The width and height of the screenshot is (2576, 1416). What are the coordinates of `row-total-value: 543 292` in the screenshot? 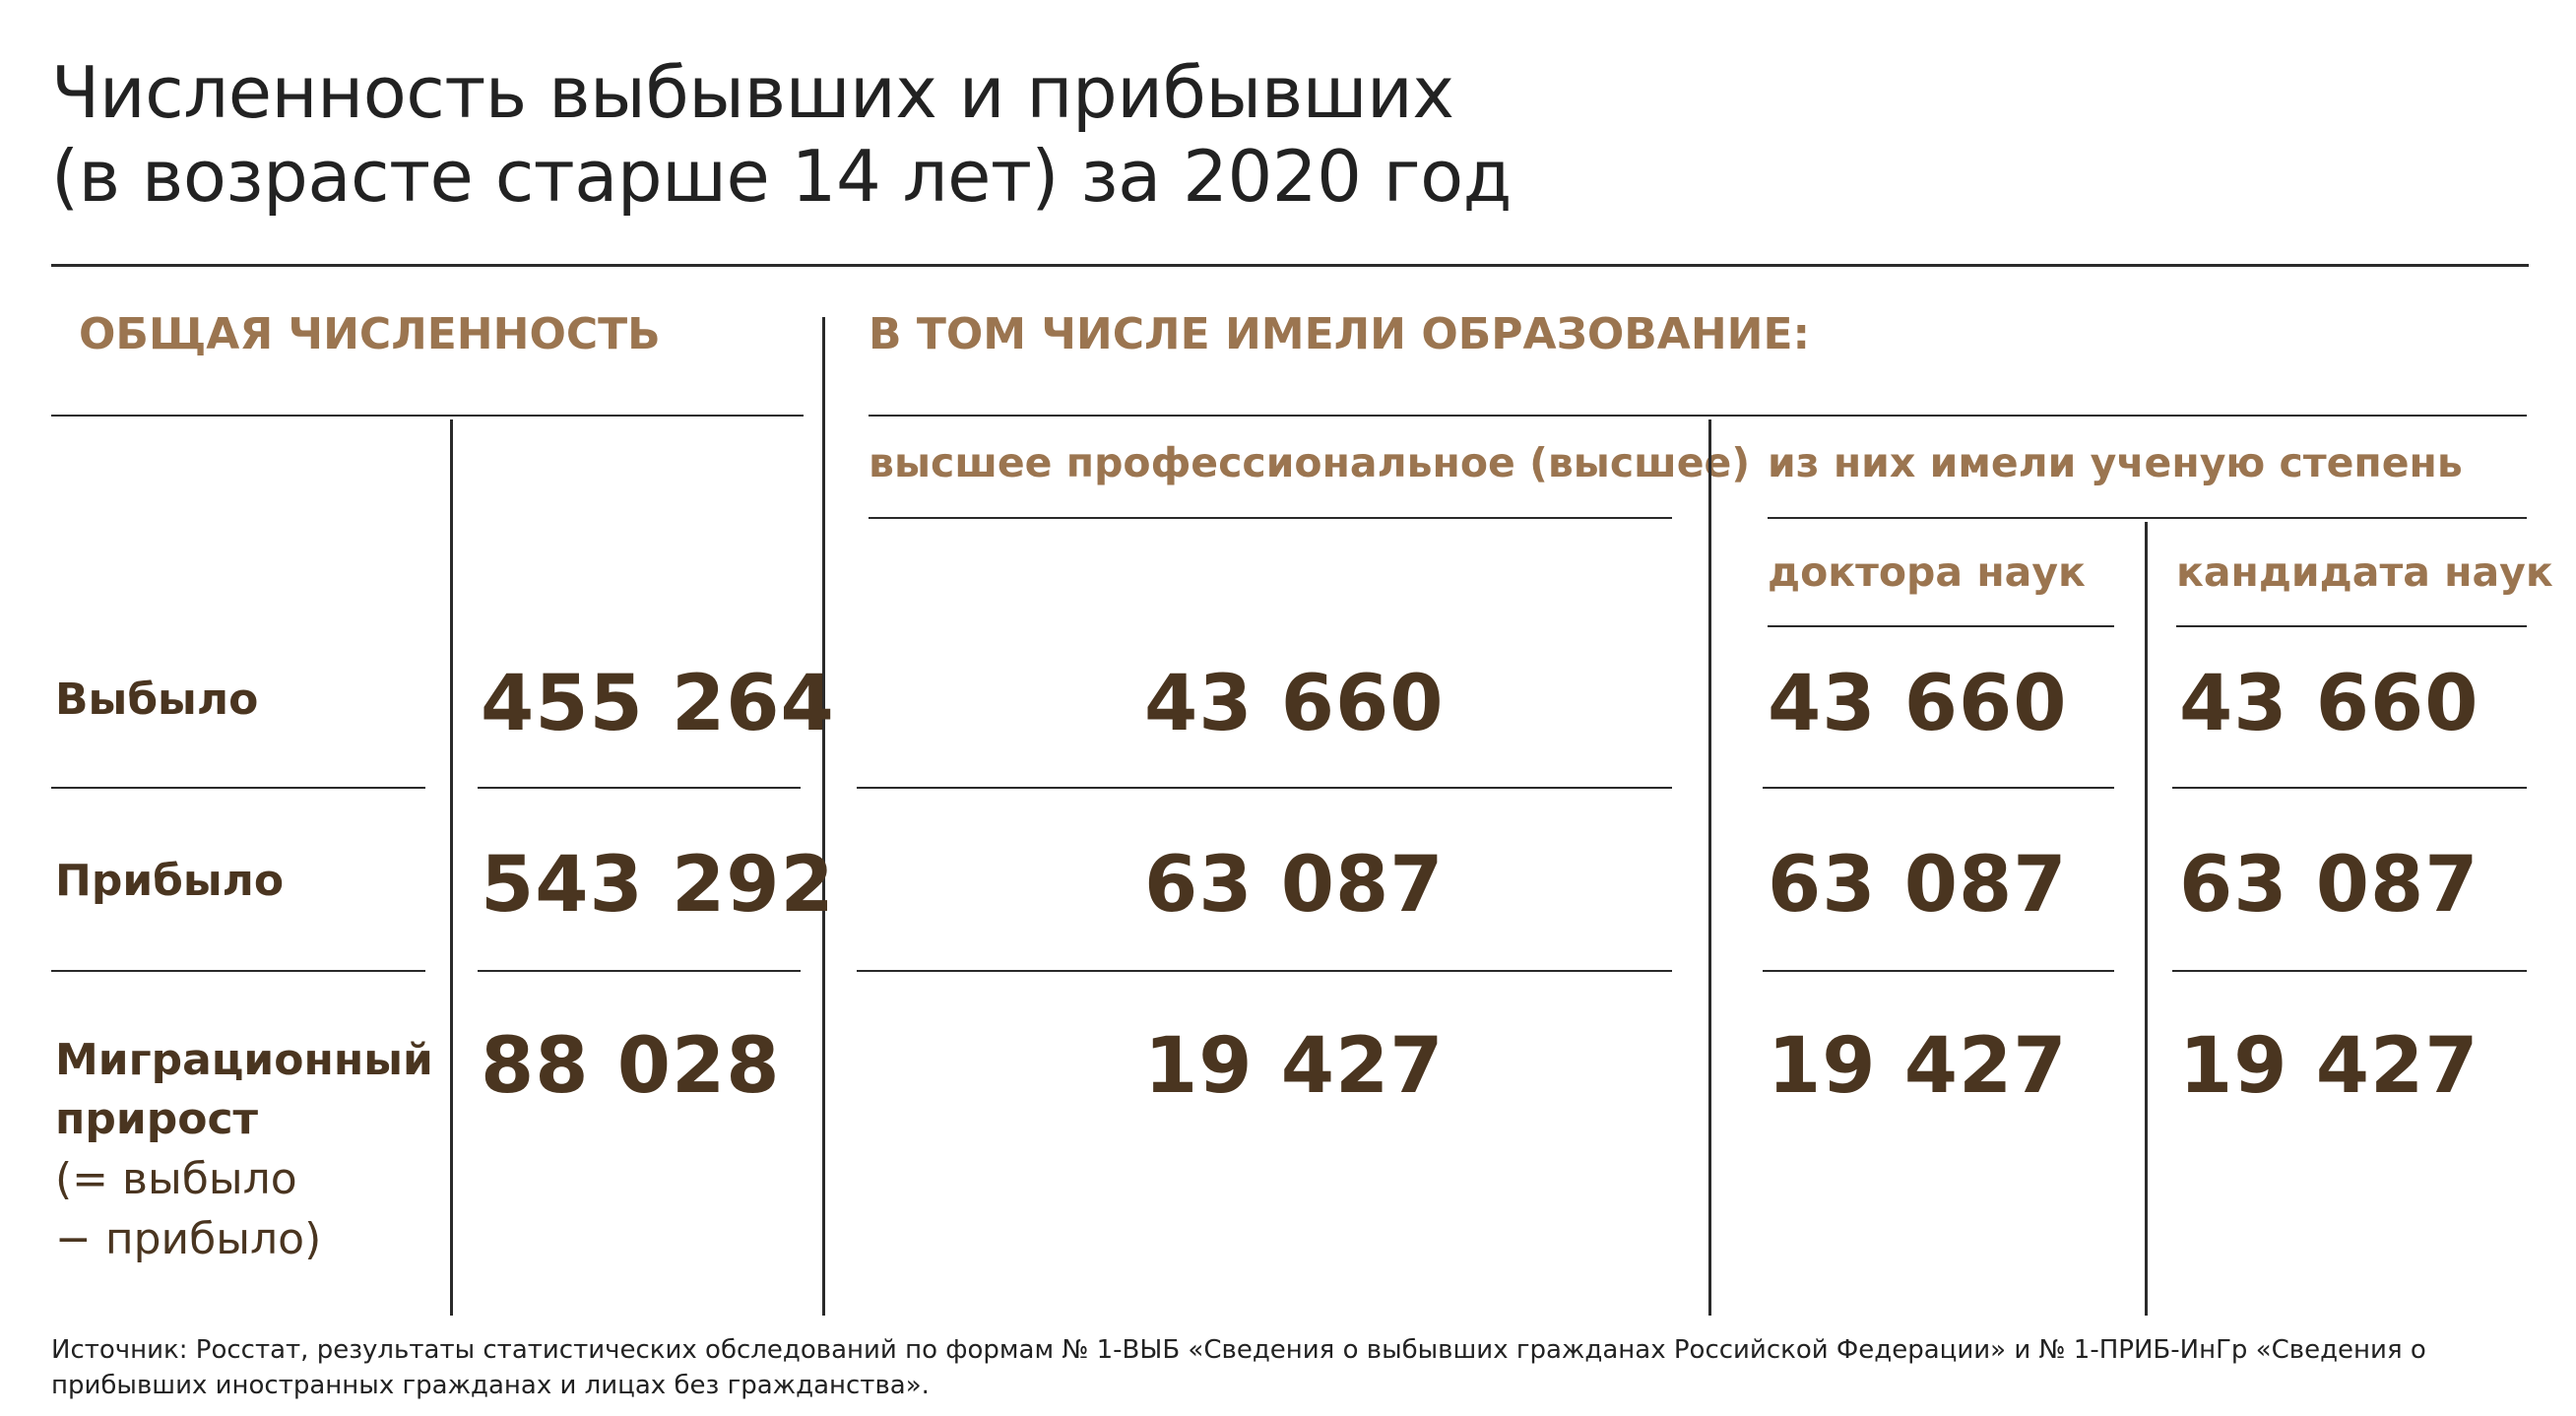 It's located at (658, 886).